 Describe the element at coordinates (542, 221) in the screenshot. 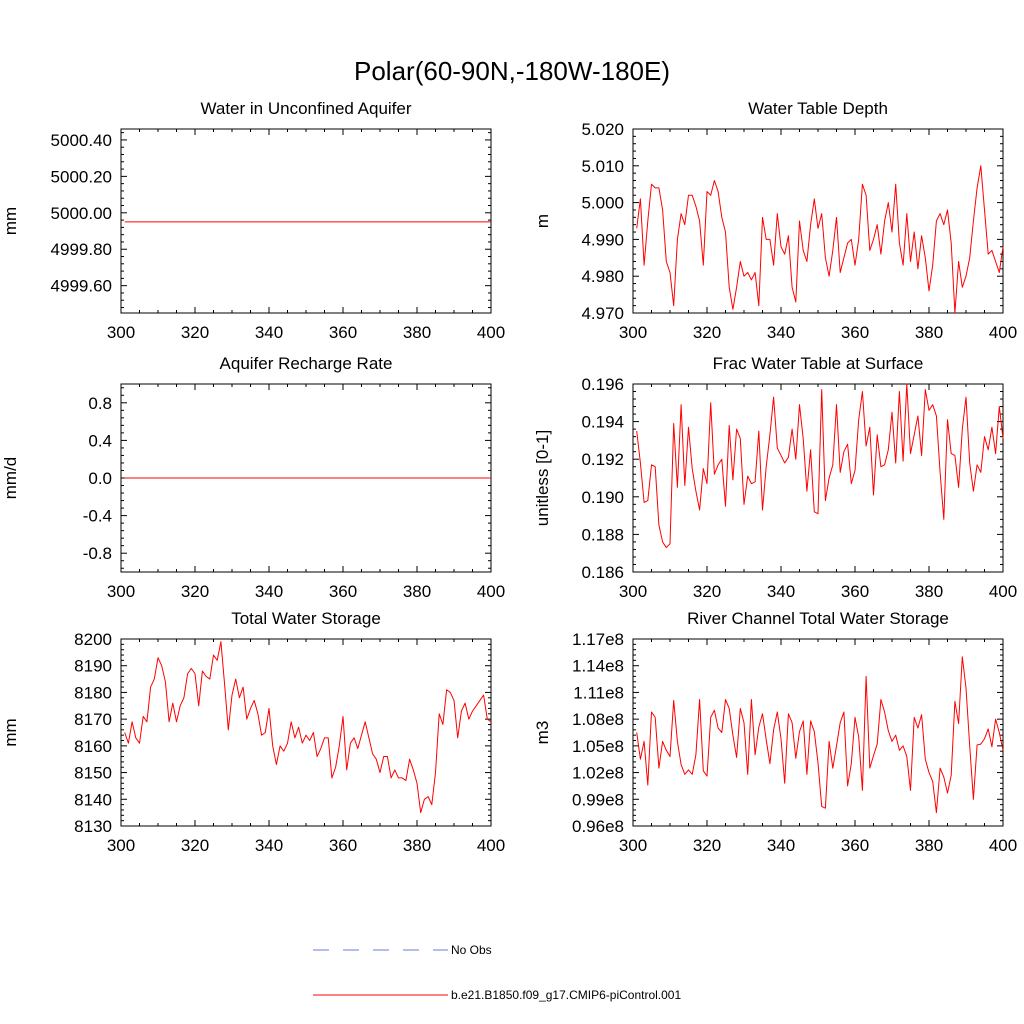

I see `y-axis-label: m` at that location.